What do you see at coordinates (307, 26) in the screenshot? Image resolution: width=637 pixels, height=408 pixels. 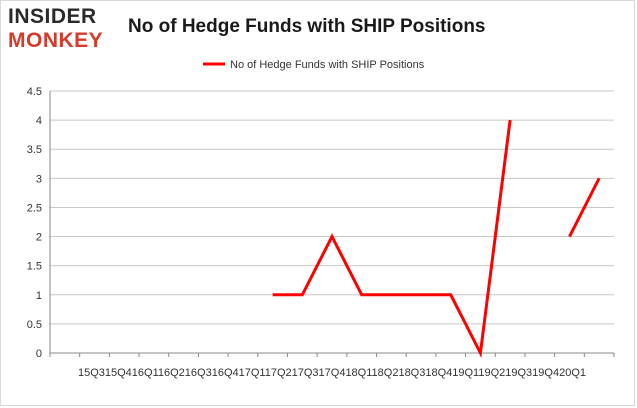 I see `chart-title: No of Hedge Funds with SHIP Positions` at bounding box center [307, 26].